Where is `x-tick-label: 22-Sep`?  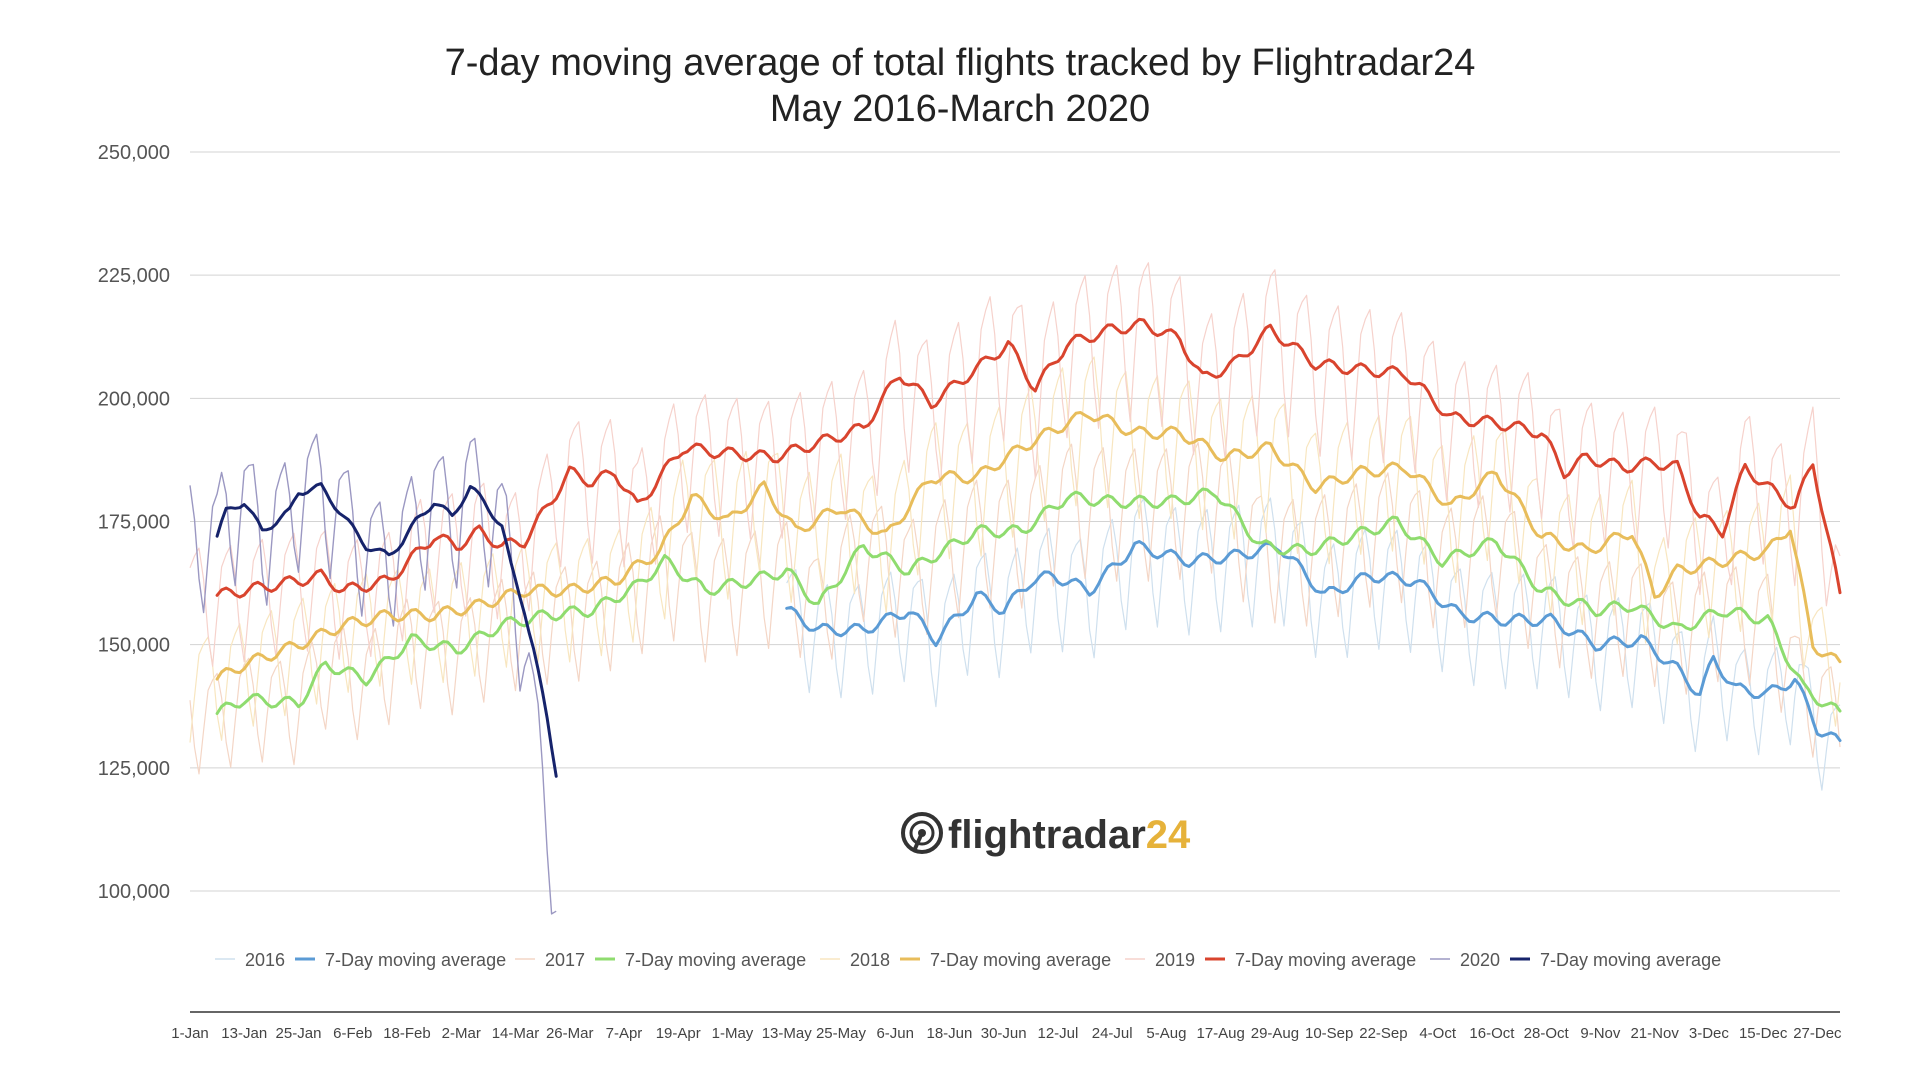 x-tick-label: 22-Sep is located at coordinates (1383, 1033).